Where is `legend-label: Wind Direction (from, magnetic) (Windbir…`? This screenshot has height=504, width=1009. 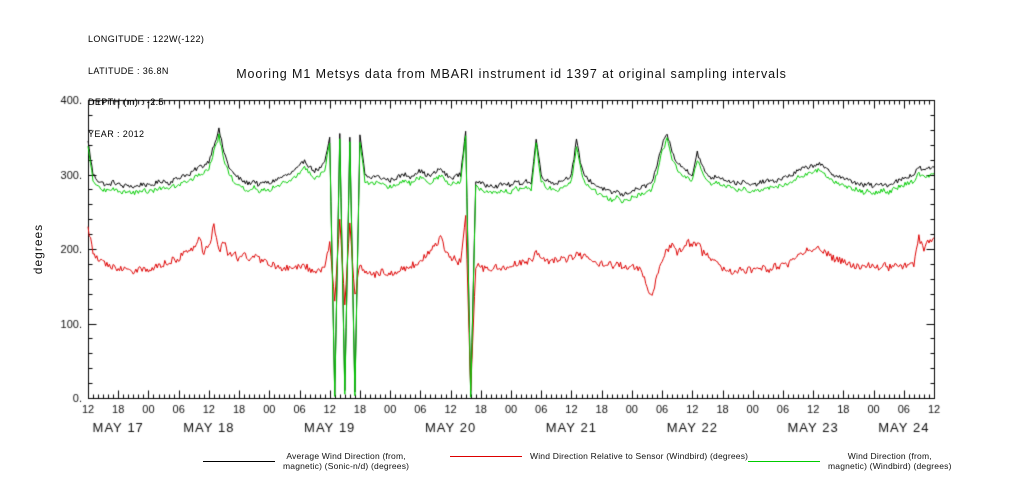 legend-label: Wind Direction (from, magnetic) (Windbir… is located at coordinates (890, 461).